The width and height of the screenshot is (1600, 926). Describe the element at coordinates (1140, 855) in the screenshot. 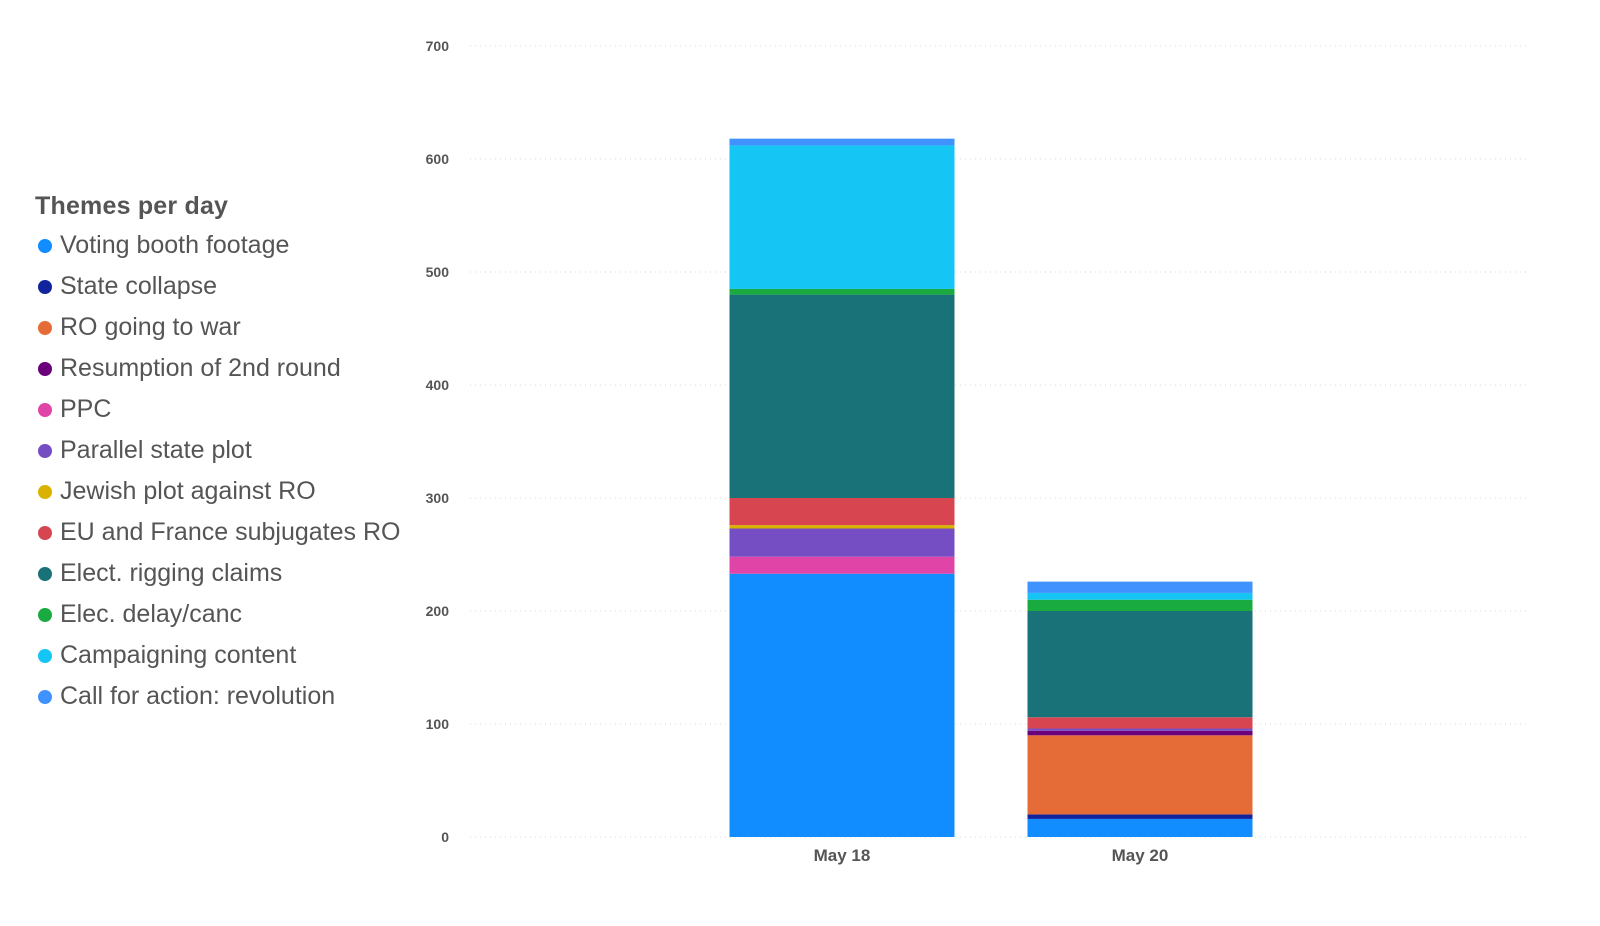

I see `x-category-label: May 20` at that location.